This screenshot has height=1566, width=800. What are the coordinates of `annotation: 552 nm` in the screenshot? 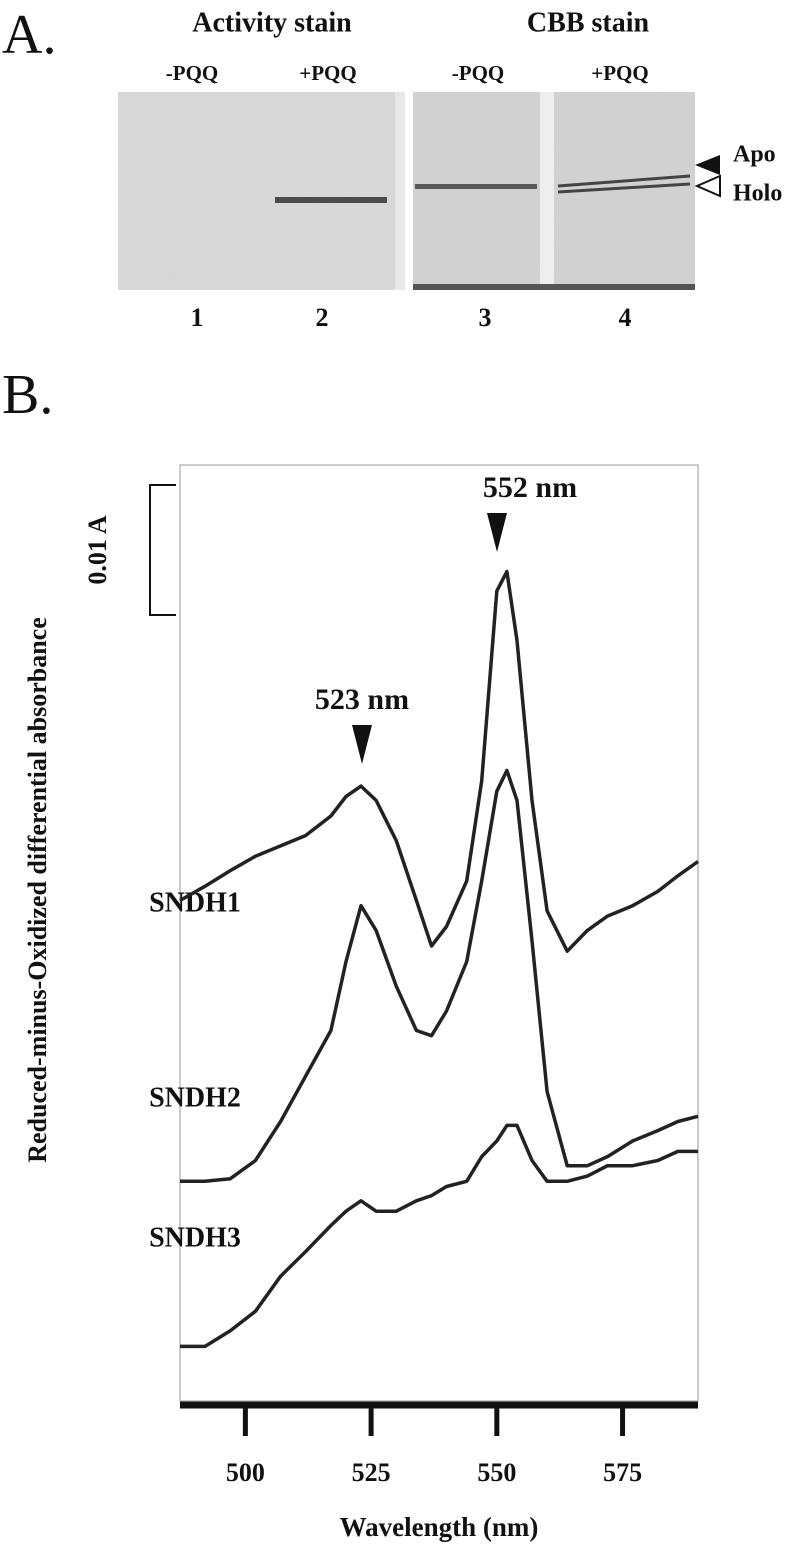 It's located at (530, 487).